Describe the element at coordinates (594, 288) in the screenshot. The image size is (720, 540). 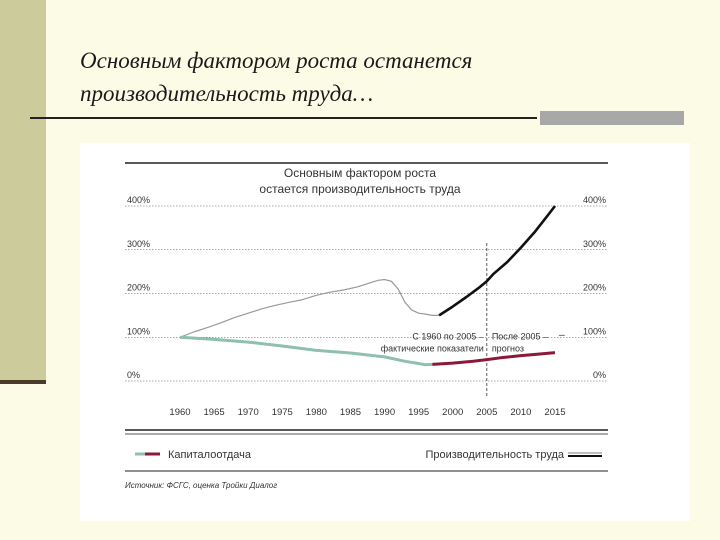
I see `y-tick-label-right: 200%` at that location.